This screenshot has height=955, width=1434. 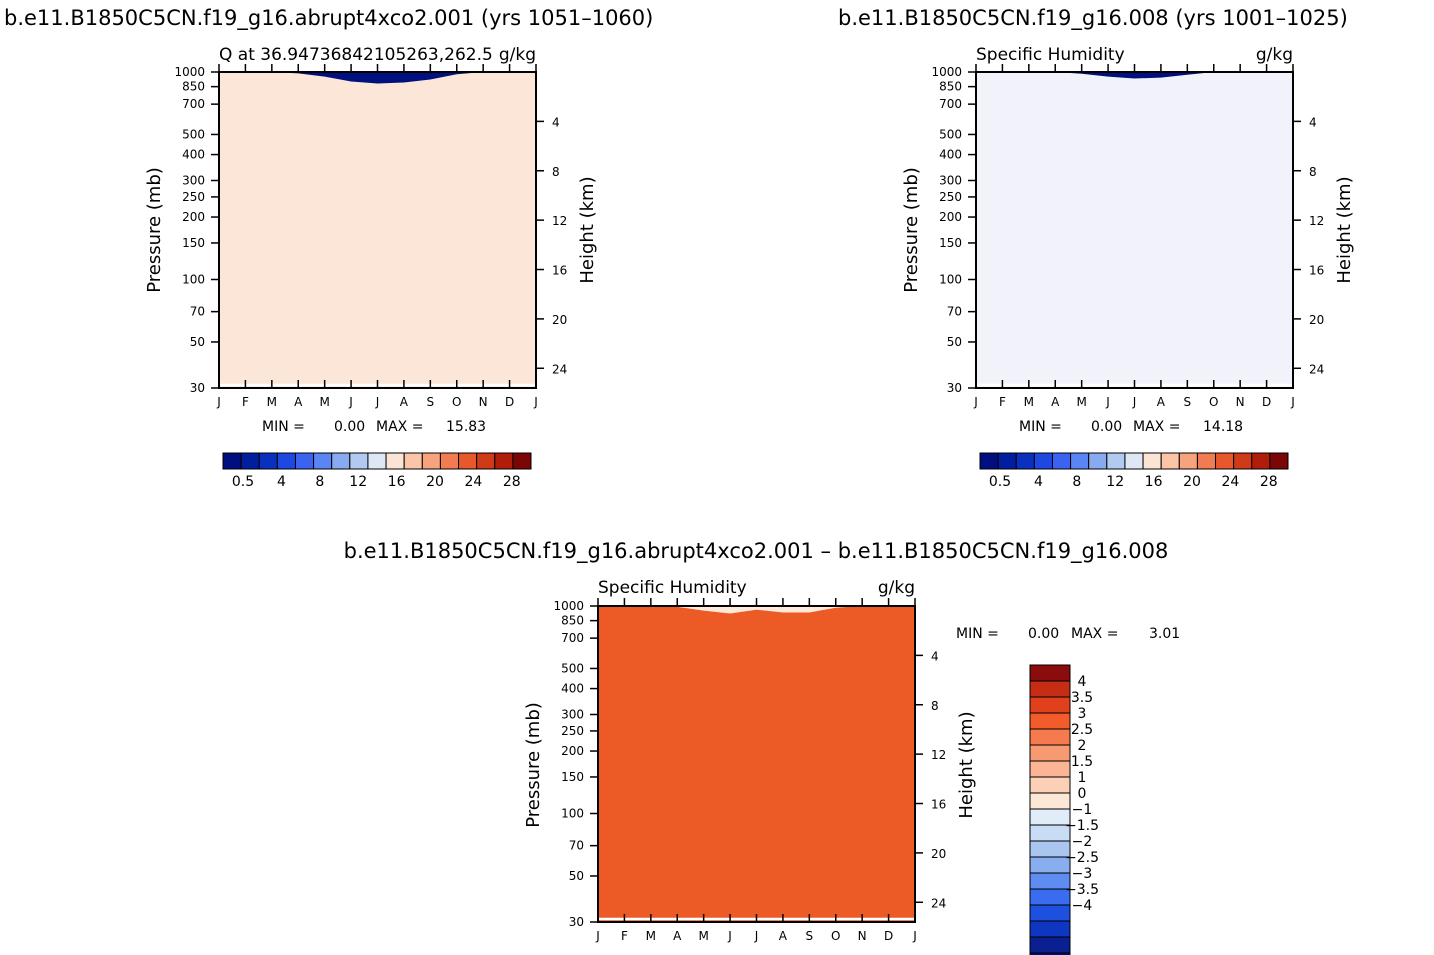 What do you see at coordinates (950, 243) in the screenshot?
I see `pressure-tick-label: 150` at bounding box center [950, 243].